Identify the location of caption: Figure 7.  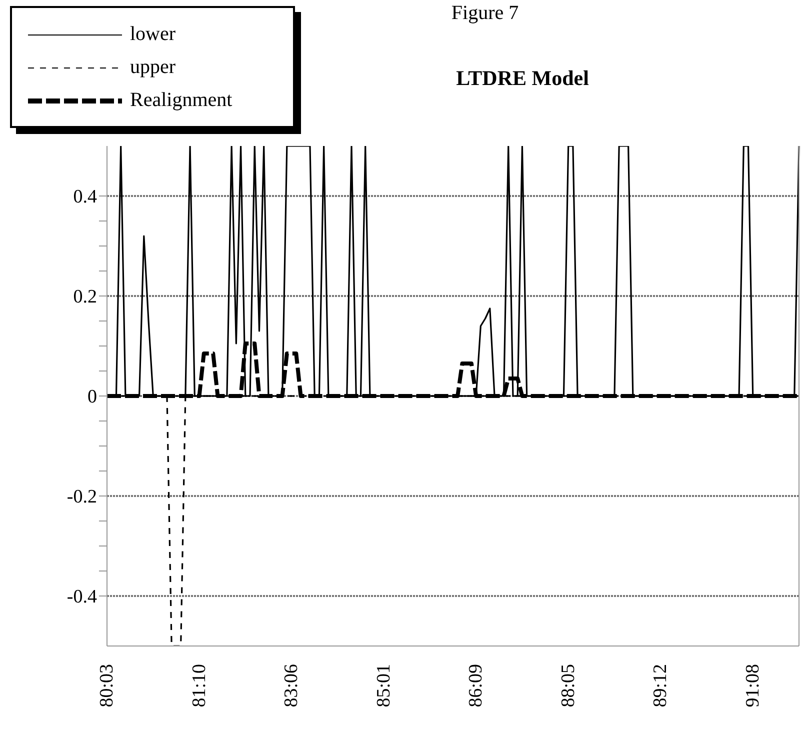
(485, 13).